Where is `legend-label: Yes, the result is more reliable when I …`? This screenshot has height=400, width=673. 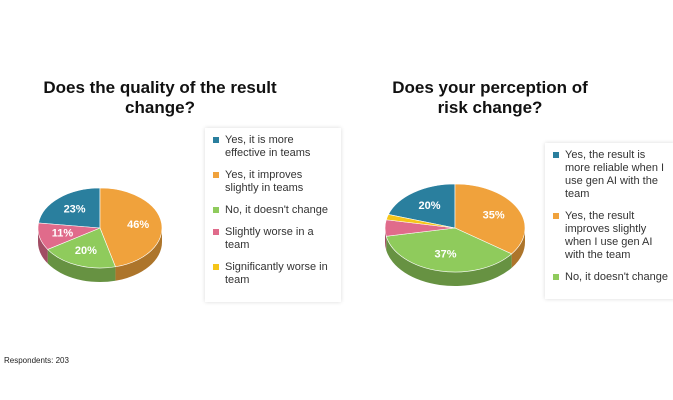 legend-label: Yes, the result is more reliable when I … is located at coordinates (615, 174).